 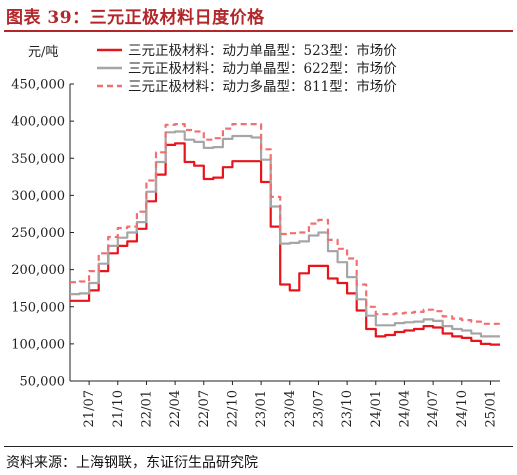 I want to click on x-tick-label: 25/01, so click(x=490, y=408).